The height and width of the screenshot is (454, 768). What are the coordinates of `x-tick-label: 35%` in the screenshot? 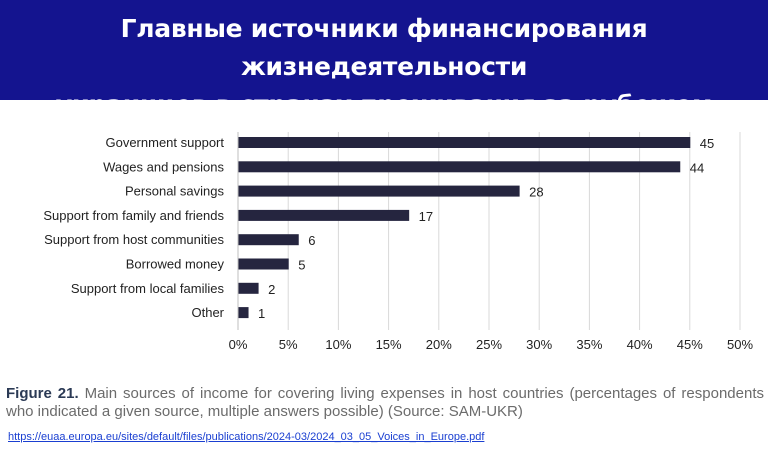 It's located at (589, 344).